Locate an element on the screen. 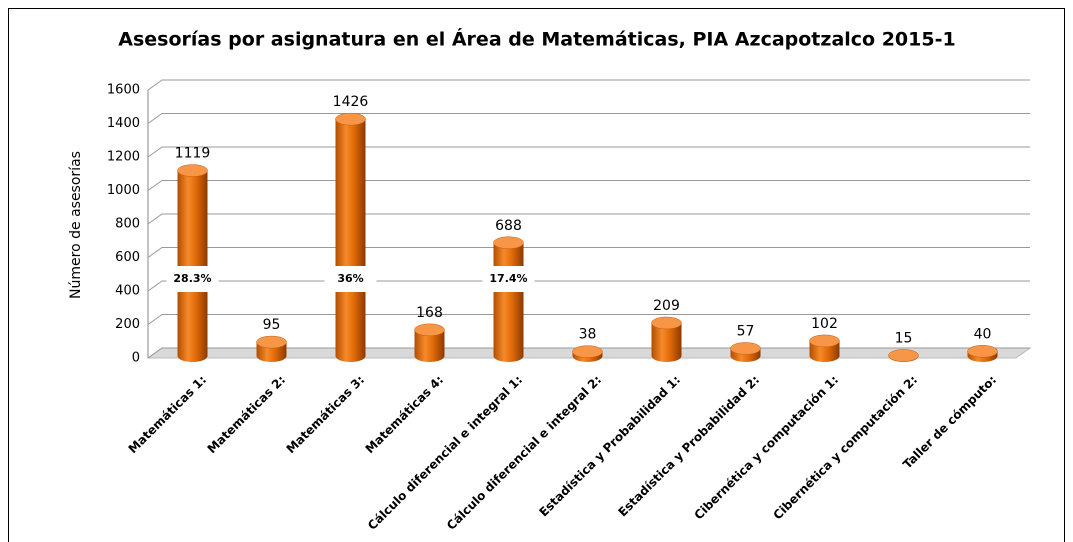 This screenshot has width=1073, height=542. value-label: 15 is located at coordinates (904, 338).